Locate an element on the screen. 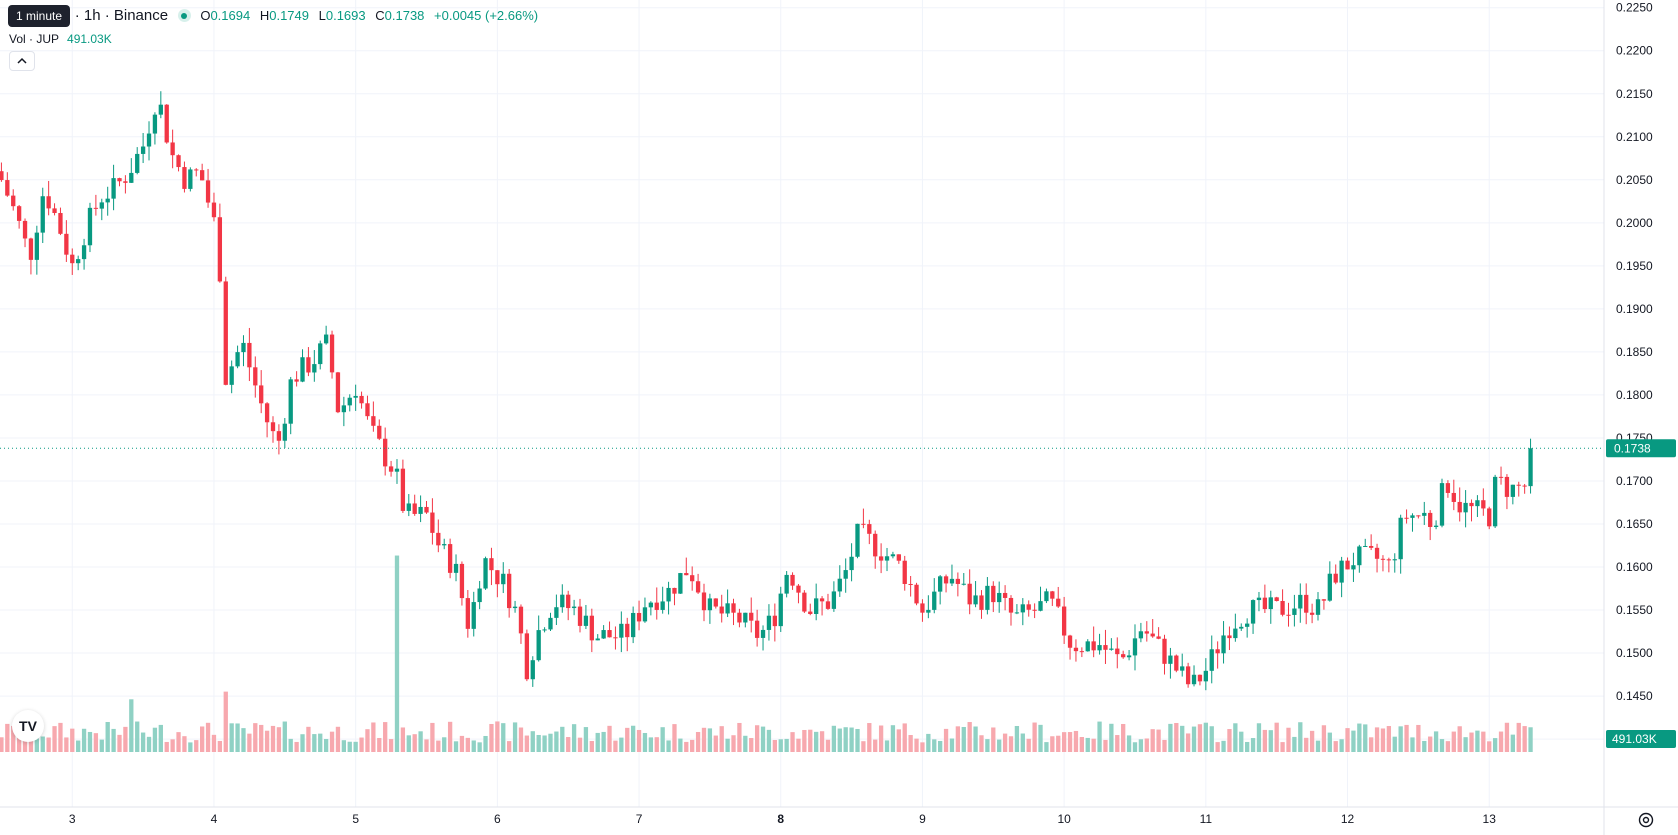  volume-value: 491.03K is located at coordinates (89, 39).